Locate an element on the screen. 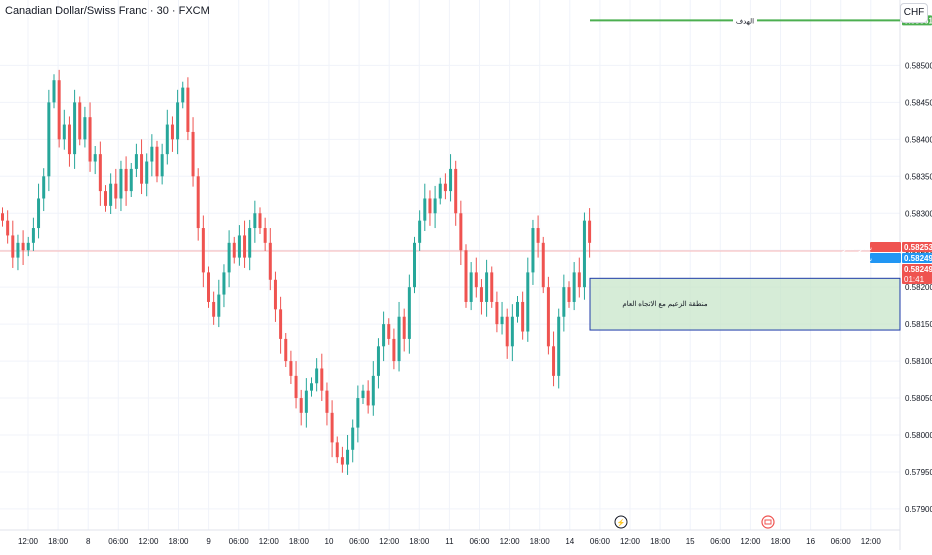  symbol-title: Canadian Dollar/Swiss Franc · 30 · FXCM is located at coordinates (107, 11).